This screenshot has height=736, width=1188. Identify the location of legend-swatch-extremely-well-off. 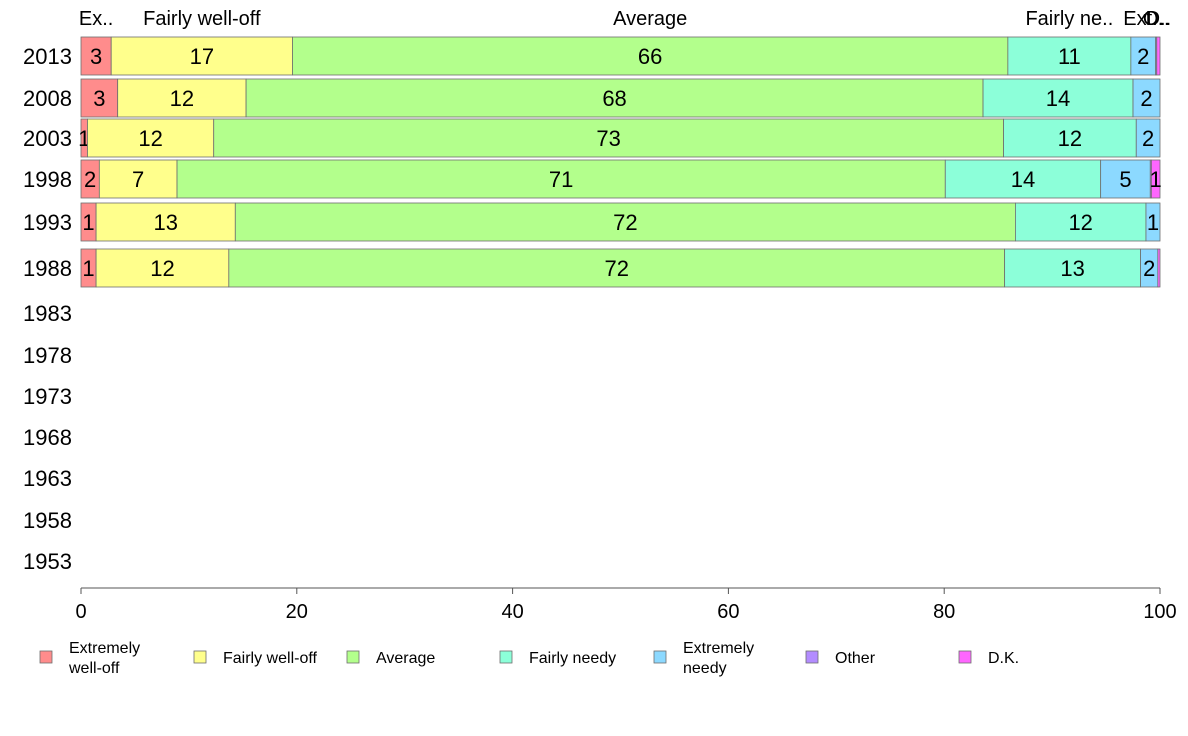
(46, 657).